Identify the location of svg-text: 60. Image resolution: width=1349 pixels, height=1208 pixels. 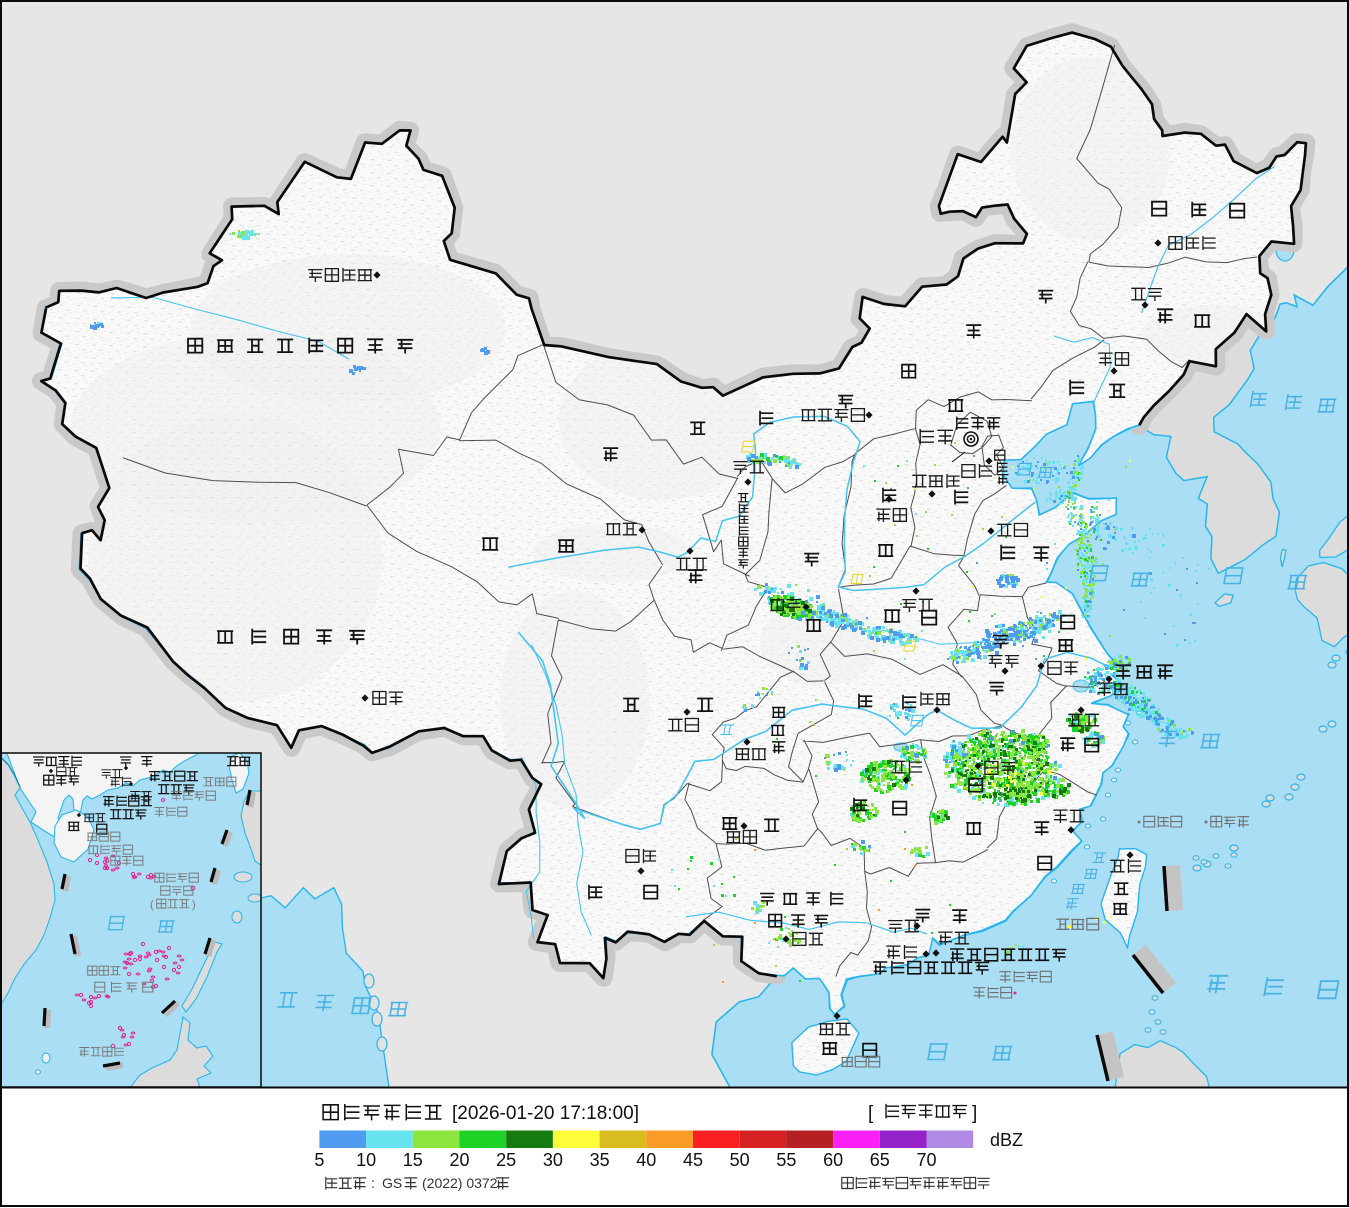
(833, 1160).